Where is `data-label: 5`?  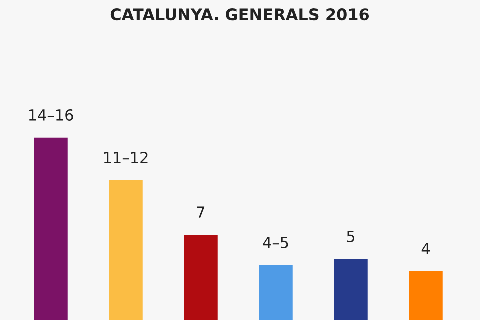
data-label: 5 is located at coordinates (351, 236).